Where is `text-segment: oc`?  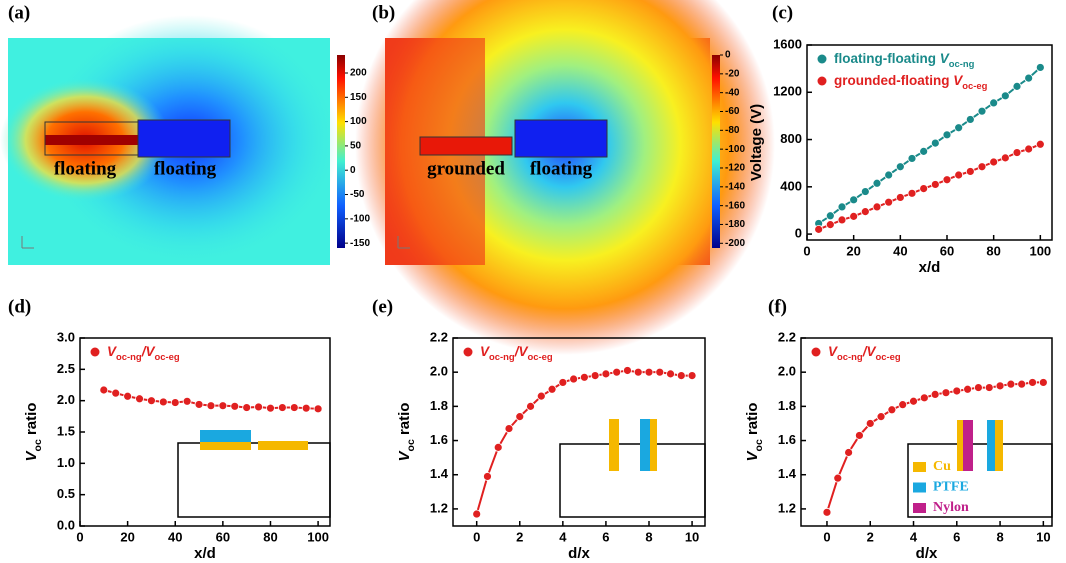
text-segment: oc is located at coordinates (411, 445).